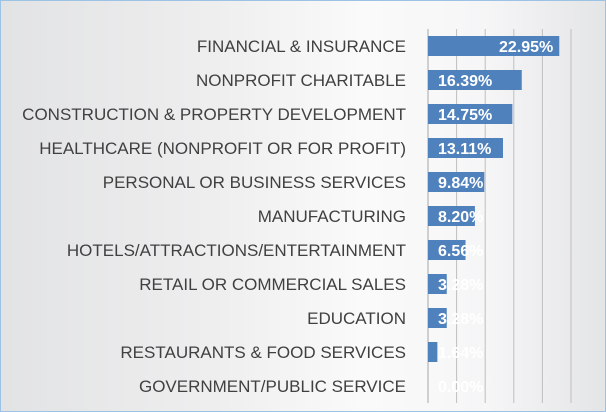  I want to click on data-label: 9.84%, so click(460, 183).